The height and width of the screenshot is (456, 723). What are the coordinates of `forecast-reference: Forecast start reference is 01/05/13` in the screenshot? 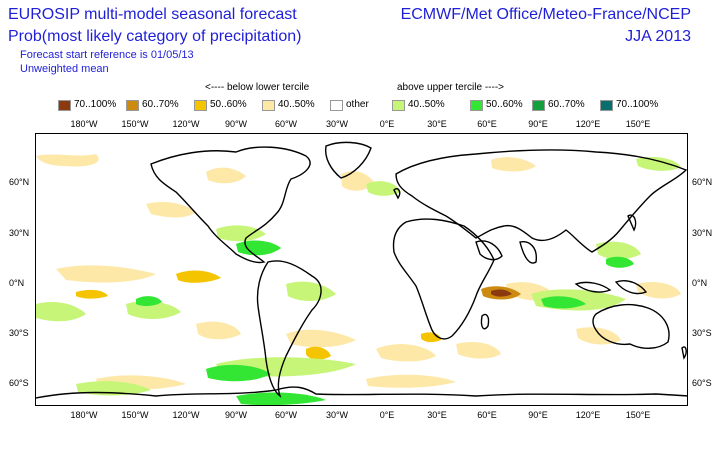 It's located at (107, 55).